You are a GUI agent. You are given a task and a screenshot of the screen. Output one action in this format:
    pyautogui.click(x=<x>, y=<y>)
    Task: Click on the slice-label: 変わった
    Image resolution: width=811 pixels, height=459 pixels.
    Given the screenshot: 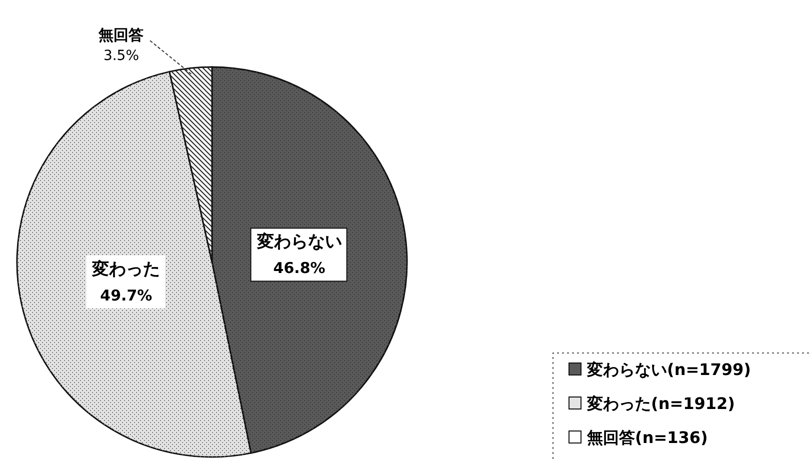 What is the action you would take?
    pyautogui.click(x=125, y=269)
    